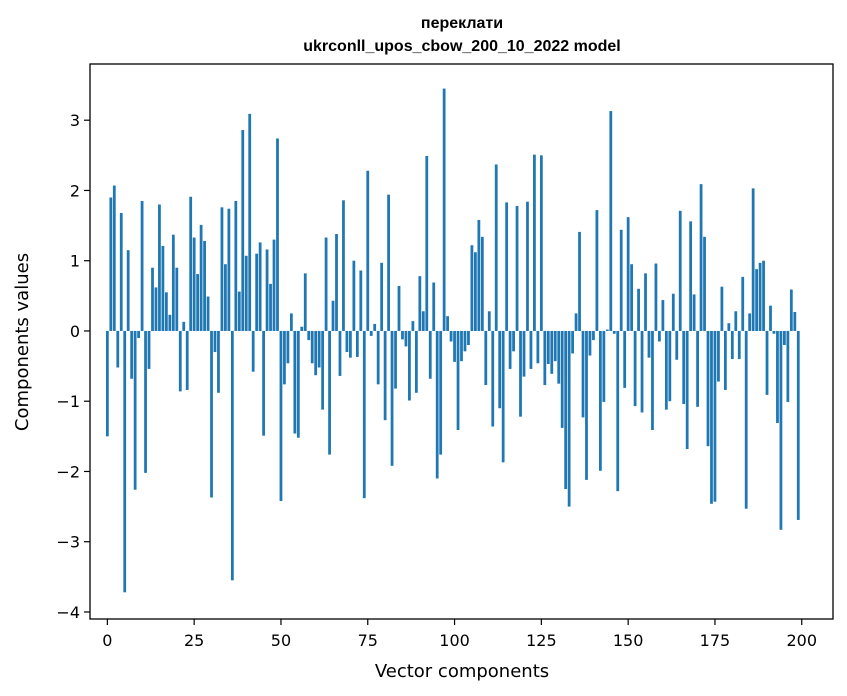 This screenshot has height=696, width=847. I want to click on x-tick-label: 150, so click(628, 640).